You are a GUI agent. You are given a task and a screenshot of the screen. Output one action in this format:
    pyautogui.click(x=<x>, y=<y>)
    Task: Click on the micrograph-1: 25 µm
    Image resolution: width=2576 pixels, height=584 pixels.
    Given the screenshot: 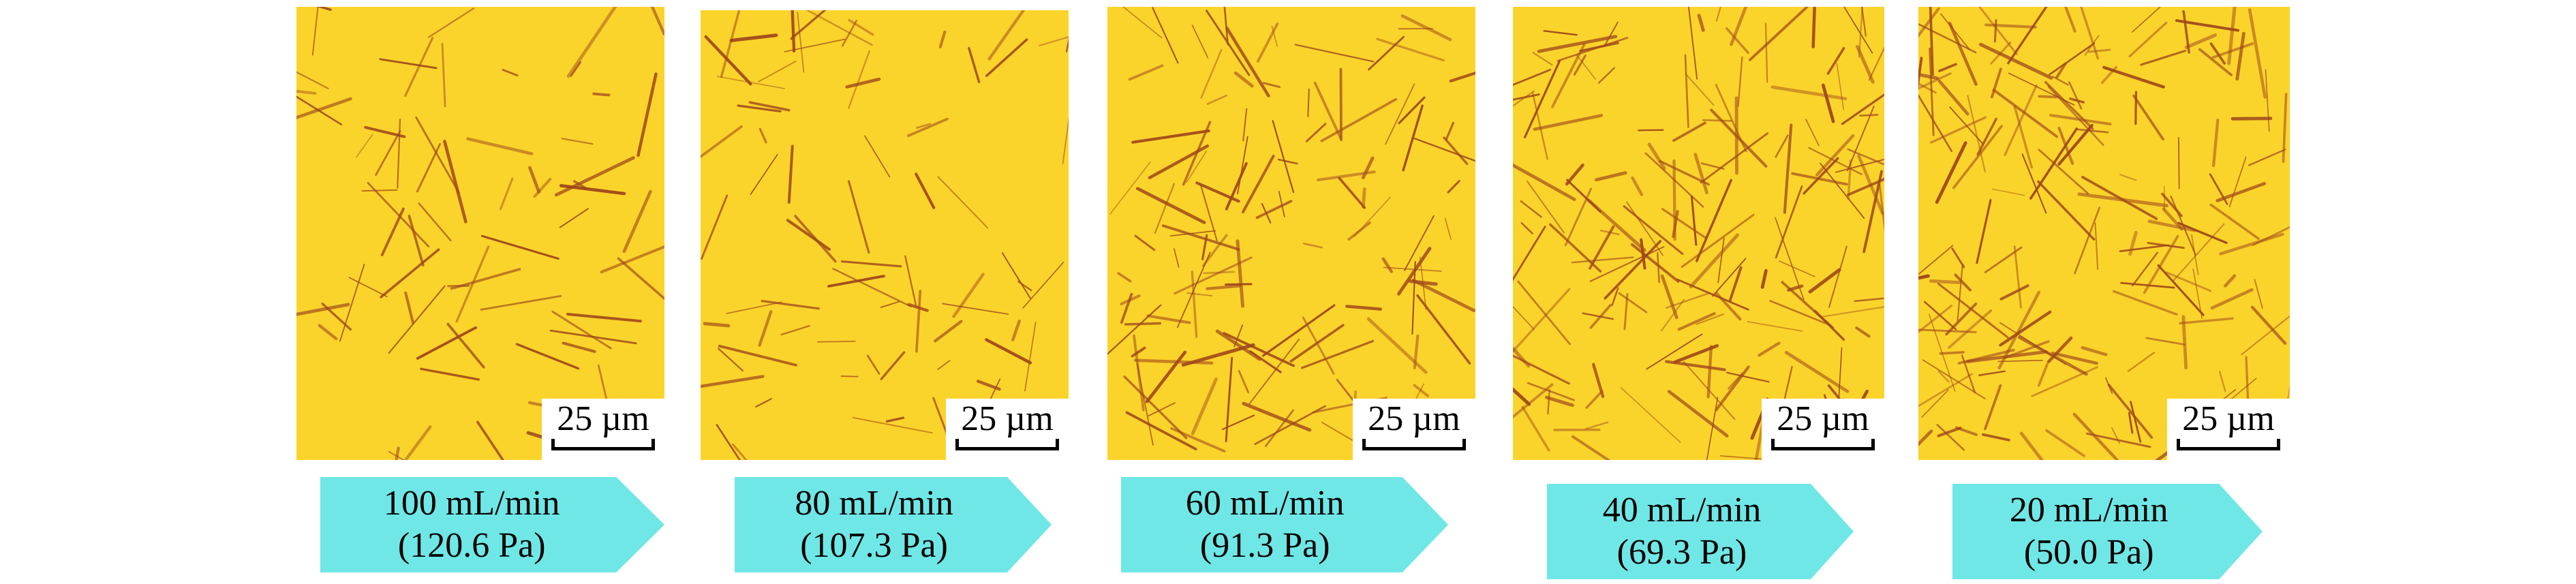 What is the action you would take?
    pyautogui.click(x=480, y=233)
    